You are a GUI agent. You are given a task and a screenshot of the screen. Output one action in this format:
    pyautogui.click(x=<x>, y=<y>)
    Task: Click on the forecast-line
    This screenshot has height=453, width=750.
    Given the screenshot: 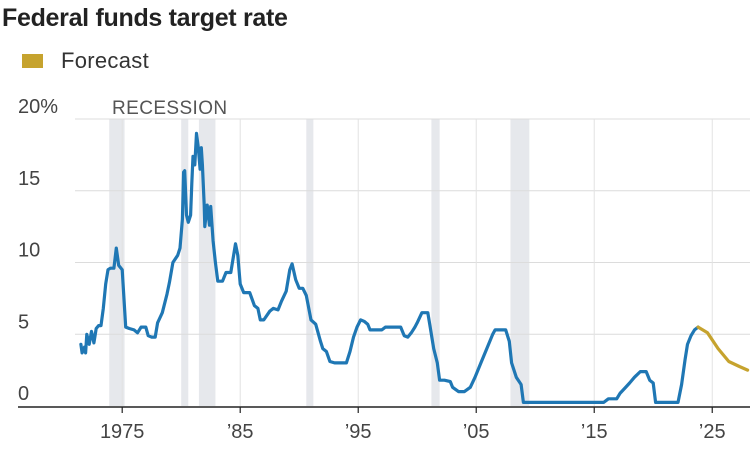 What is the action you would take?
    pyautogui.click(x=723, y=348)
    